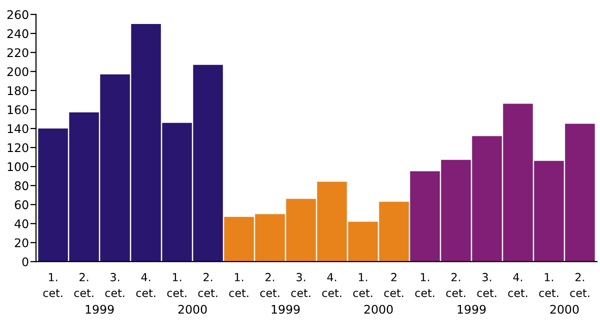  Describe the element at coordinates (21, 185) in the screenshot. I see `y-tick-label: 80` at that location.